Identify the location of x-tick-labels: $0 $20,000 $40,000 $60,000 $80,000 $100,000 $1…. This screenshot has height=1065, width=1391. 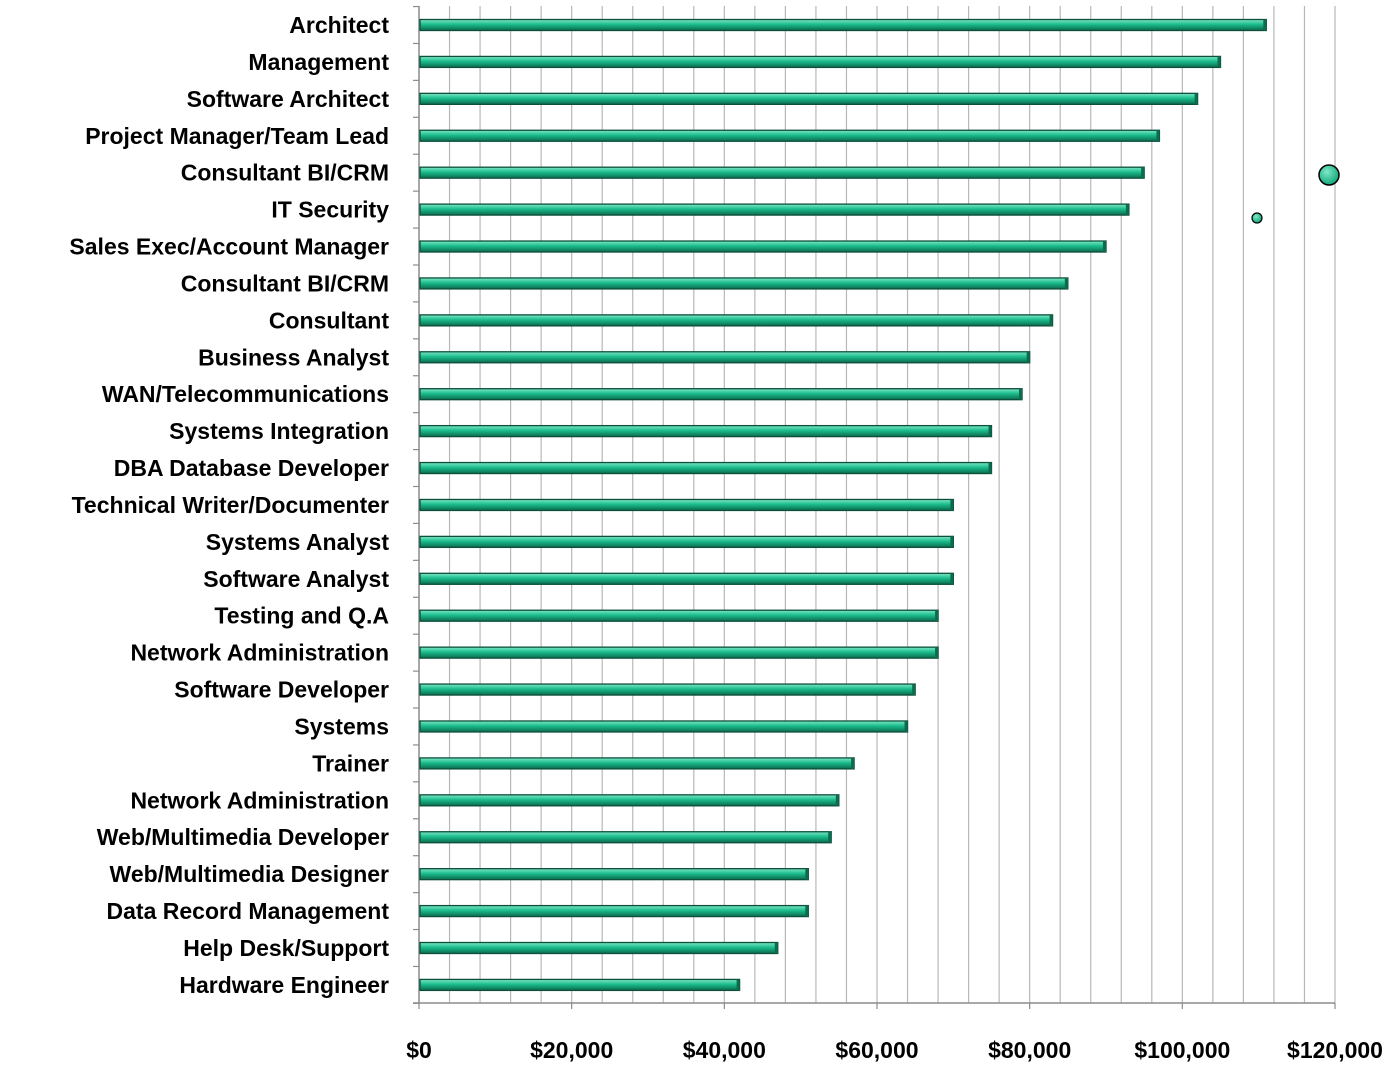
(894, 1050).